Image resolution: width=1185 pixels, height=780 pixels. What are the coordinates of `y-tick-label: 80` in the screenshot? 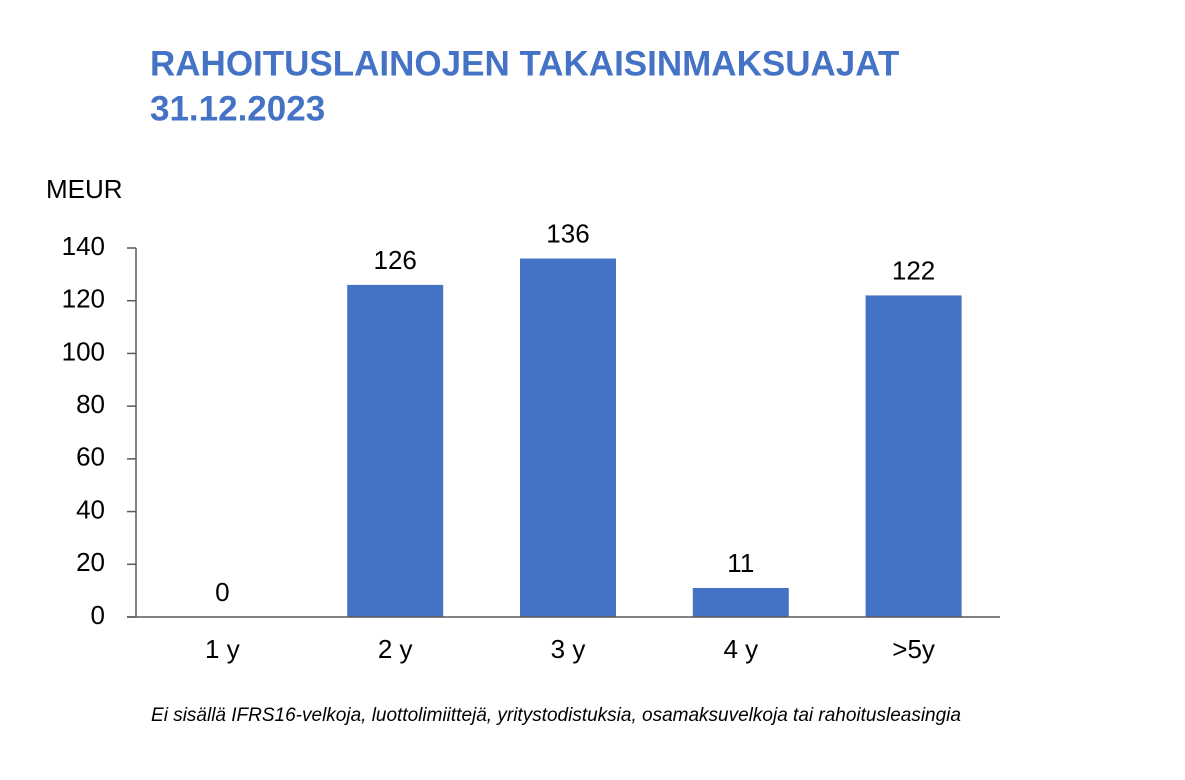 It's located at (90, 404).